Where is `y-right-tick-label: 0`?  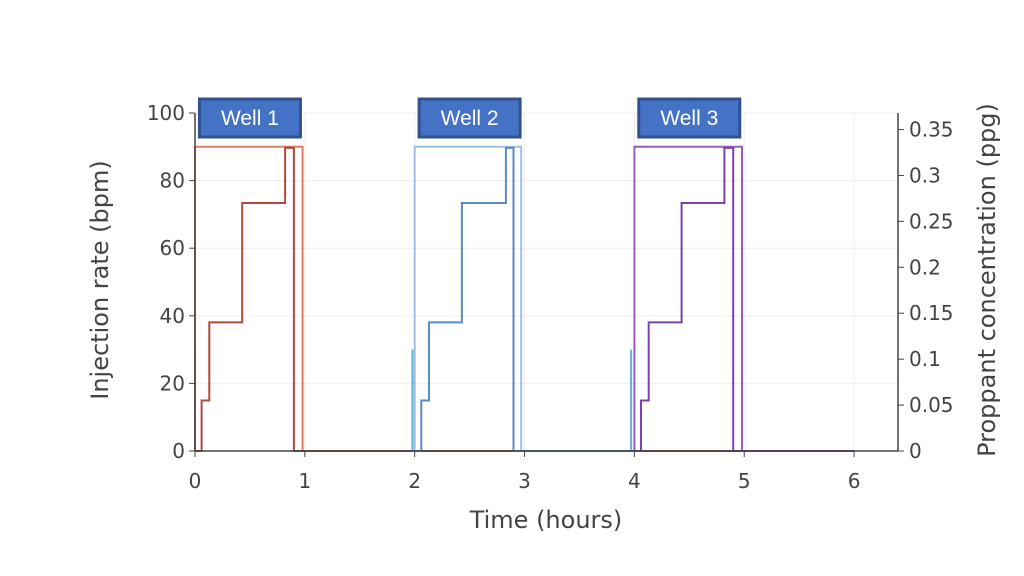 y-right-tick-label: 0 is located at coordinates (915, 451).